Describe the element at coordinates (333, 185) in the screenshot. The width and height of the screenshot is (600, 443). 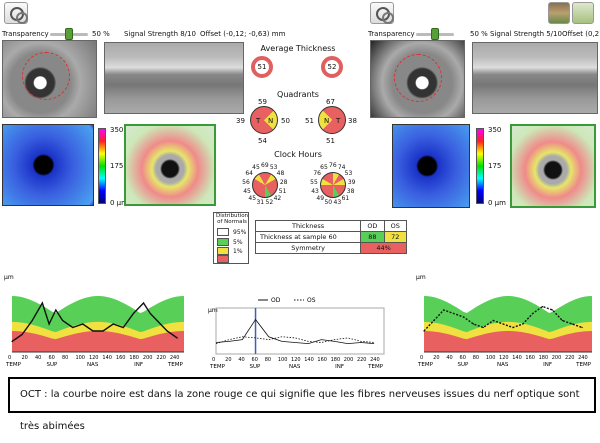
I see `clock-hours-os-chart` at that location.